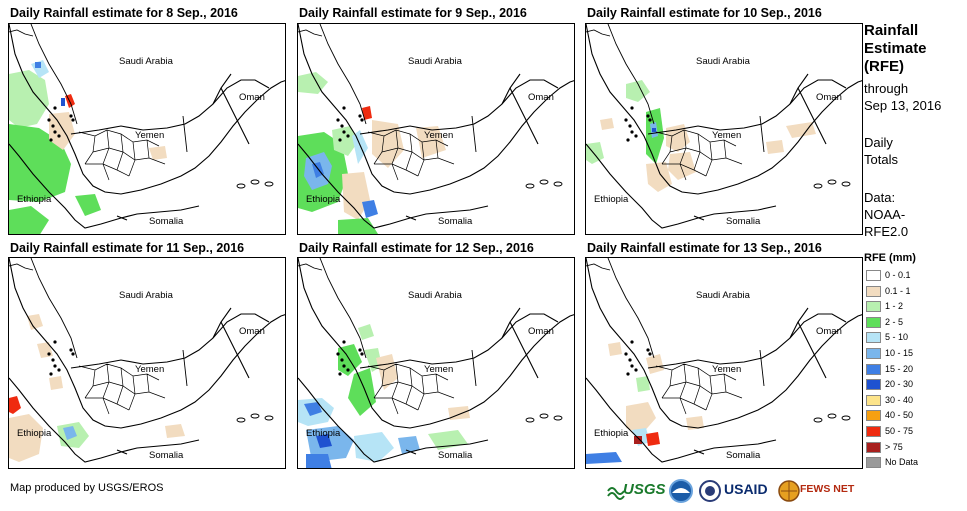  Describe the element at coordinates (723, 61) in the screenshot. I see `country-label-saudi: Saudi Arabia` at that location.